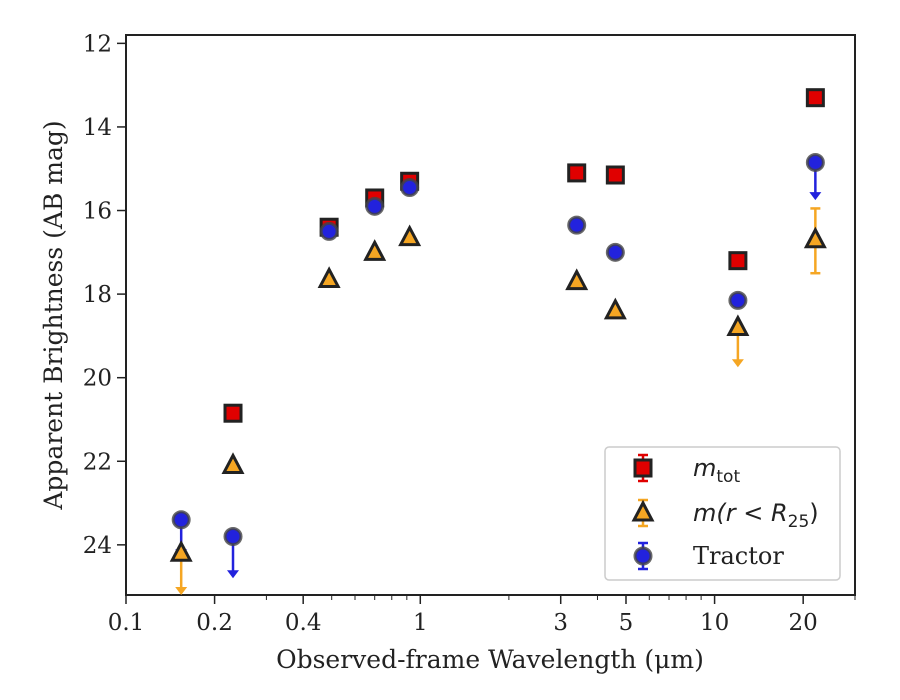  Describe the element at coordinates (643, 556) in the screenshot. I see `legend-circle-marker` at that location.